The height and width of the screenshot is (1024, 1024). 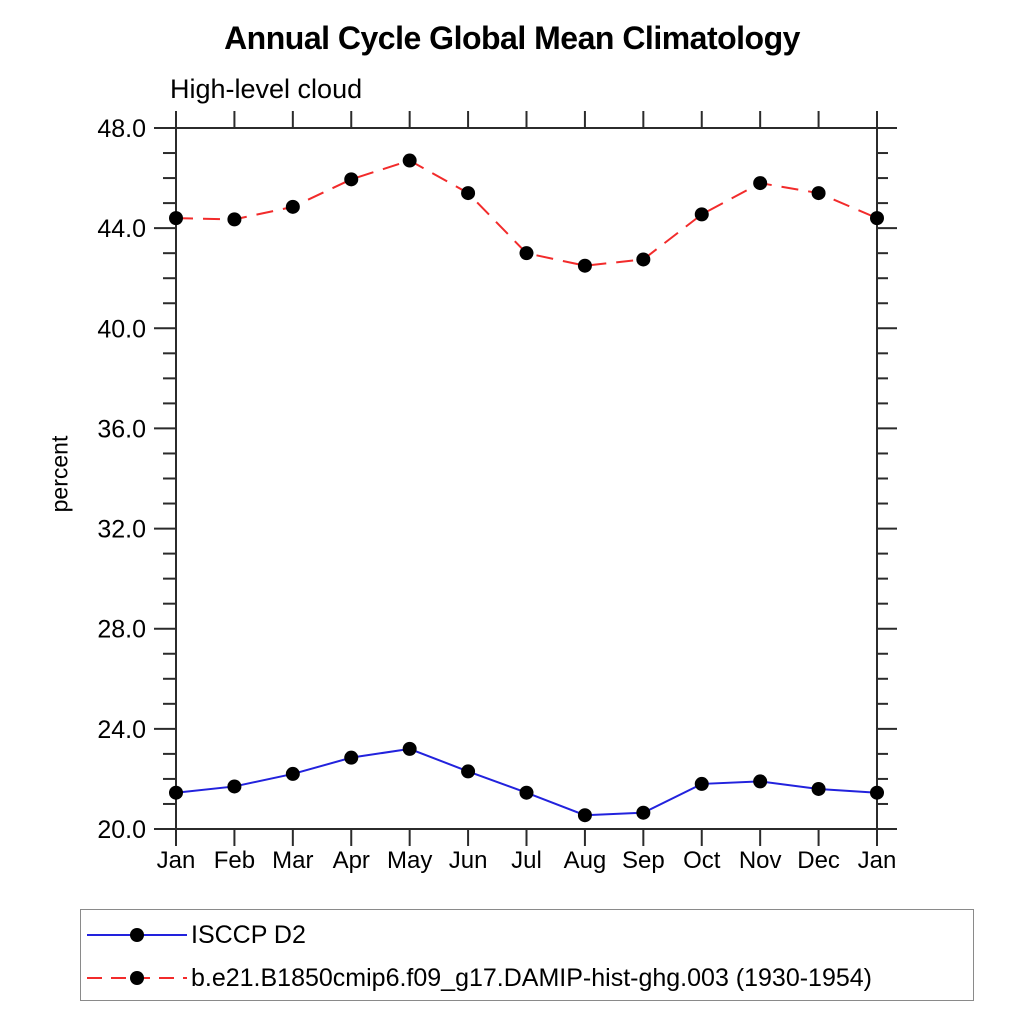 I want to click on y-tick-label: 44.0, so click(x=121, y=229).